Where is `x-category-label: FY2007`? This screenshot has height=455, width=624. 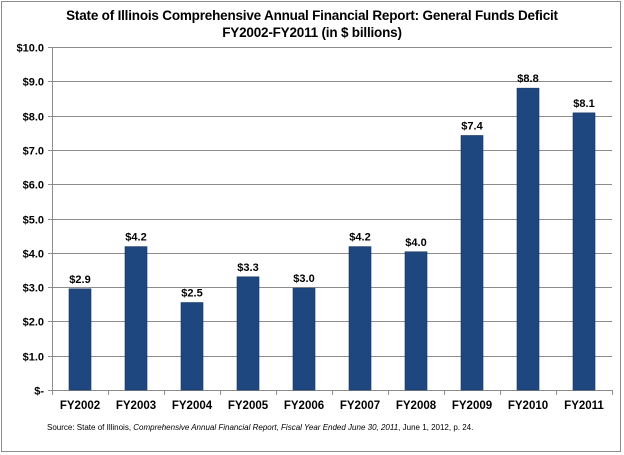
x-category-label: FY2007 is located at coordinates (360, 406).